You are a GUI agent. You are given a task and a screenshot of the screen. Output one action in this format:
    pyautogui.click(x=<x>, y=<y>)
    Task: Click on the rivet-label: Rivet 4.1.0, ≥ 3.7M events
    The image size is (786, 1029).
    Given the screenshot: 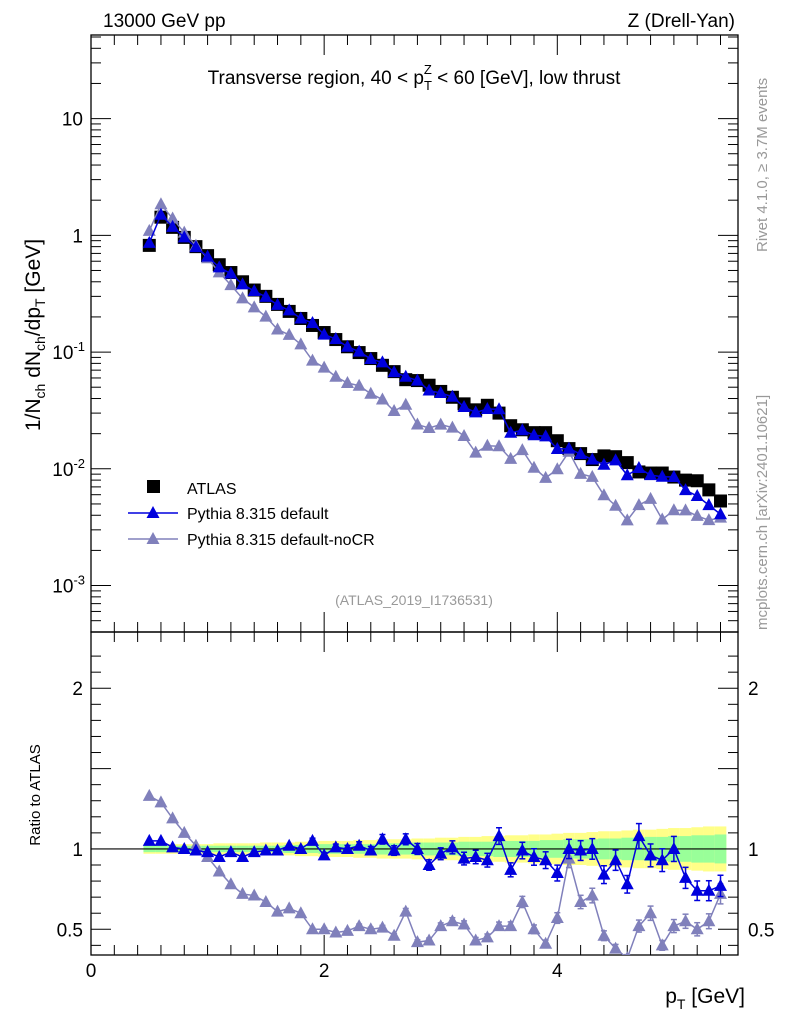 What is the action you would take?
    pyautogui.click(x=762, y=165)
    